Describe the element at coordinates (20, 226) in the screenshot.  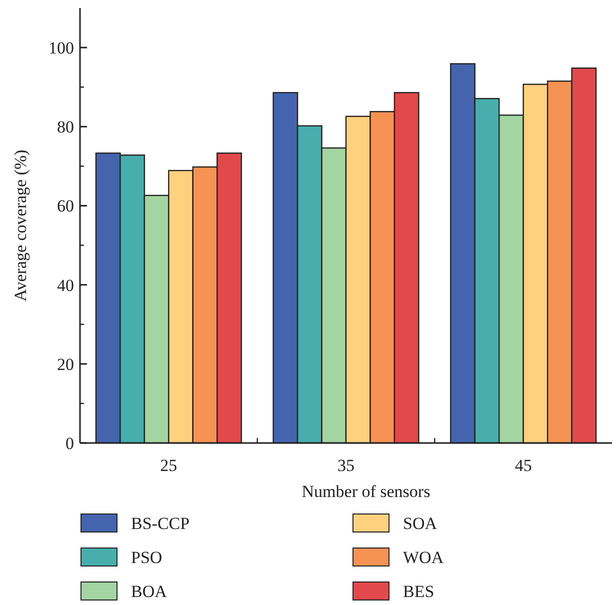
I see `y-axis-title: Average coverage (%)` at that location.